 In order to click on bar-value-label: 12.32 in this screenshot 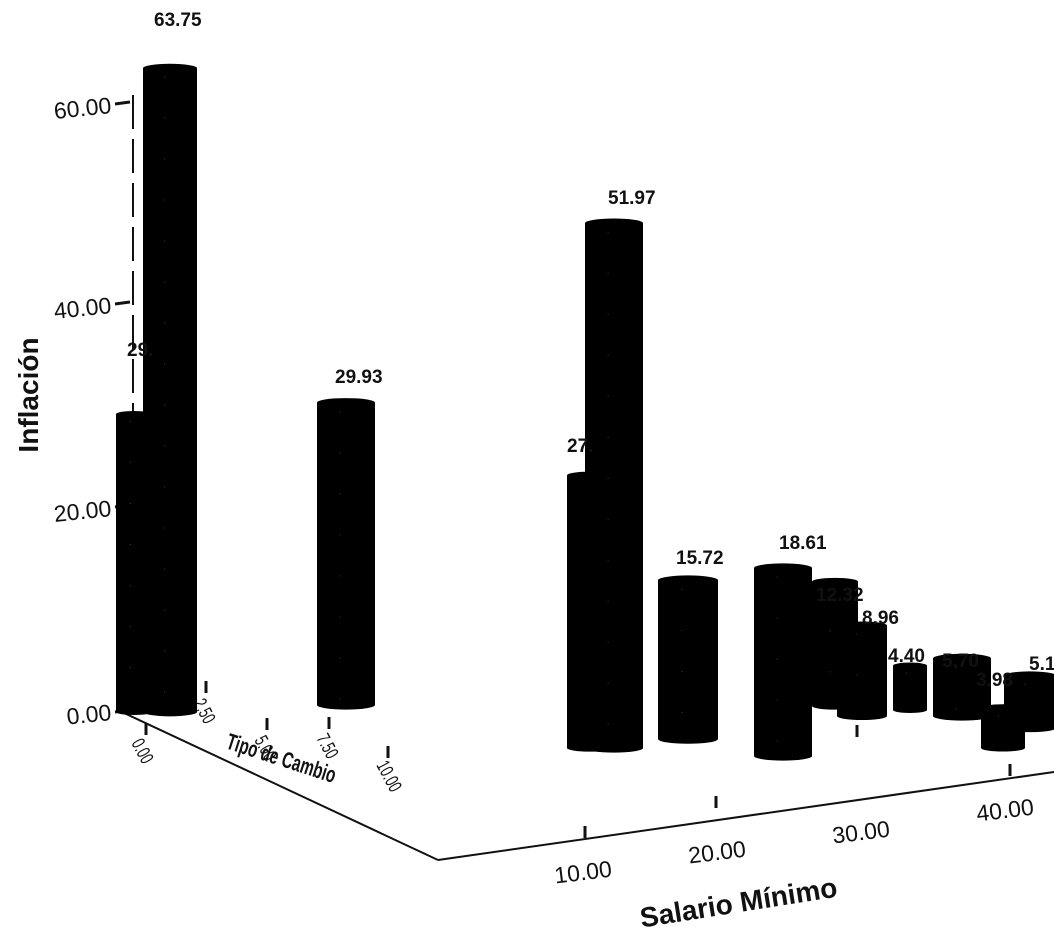, I will do `click(840, 595)`.